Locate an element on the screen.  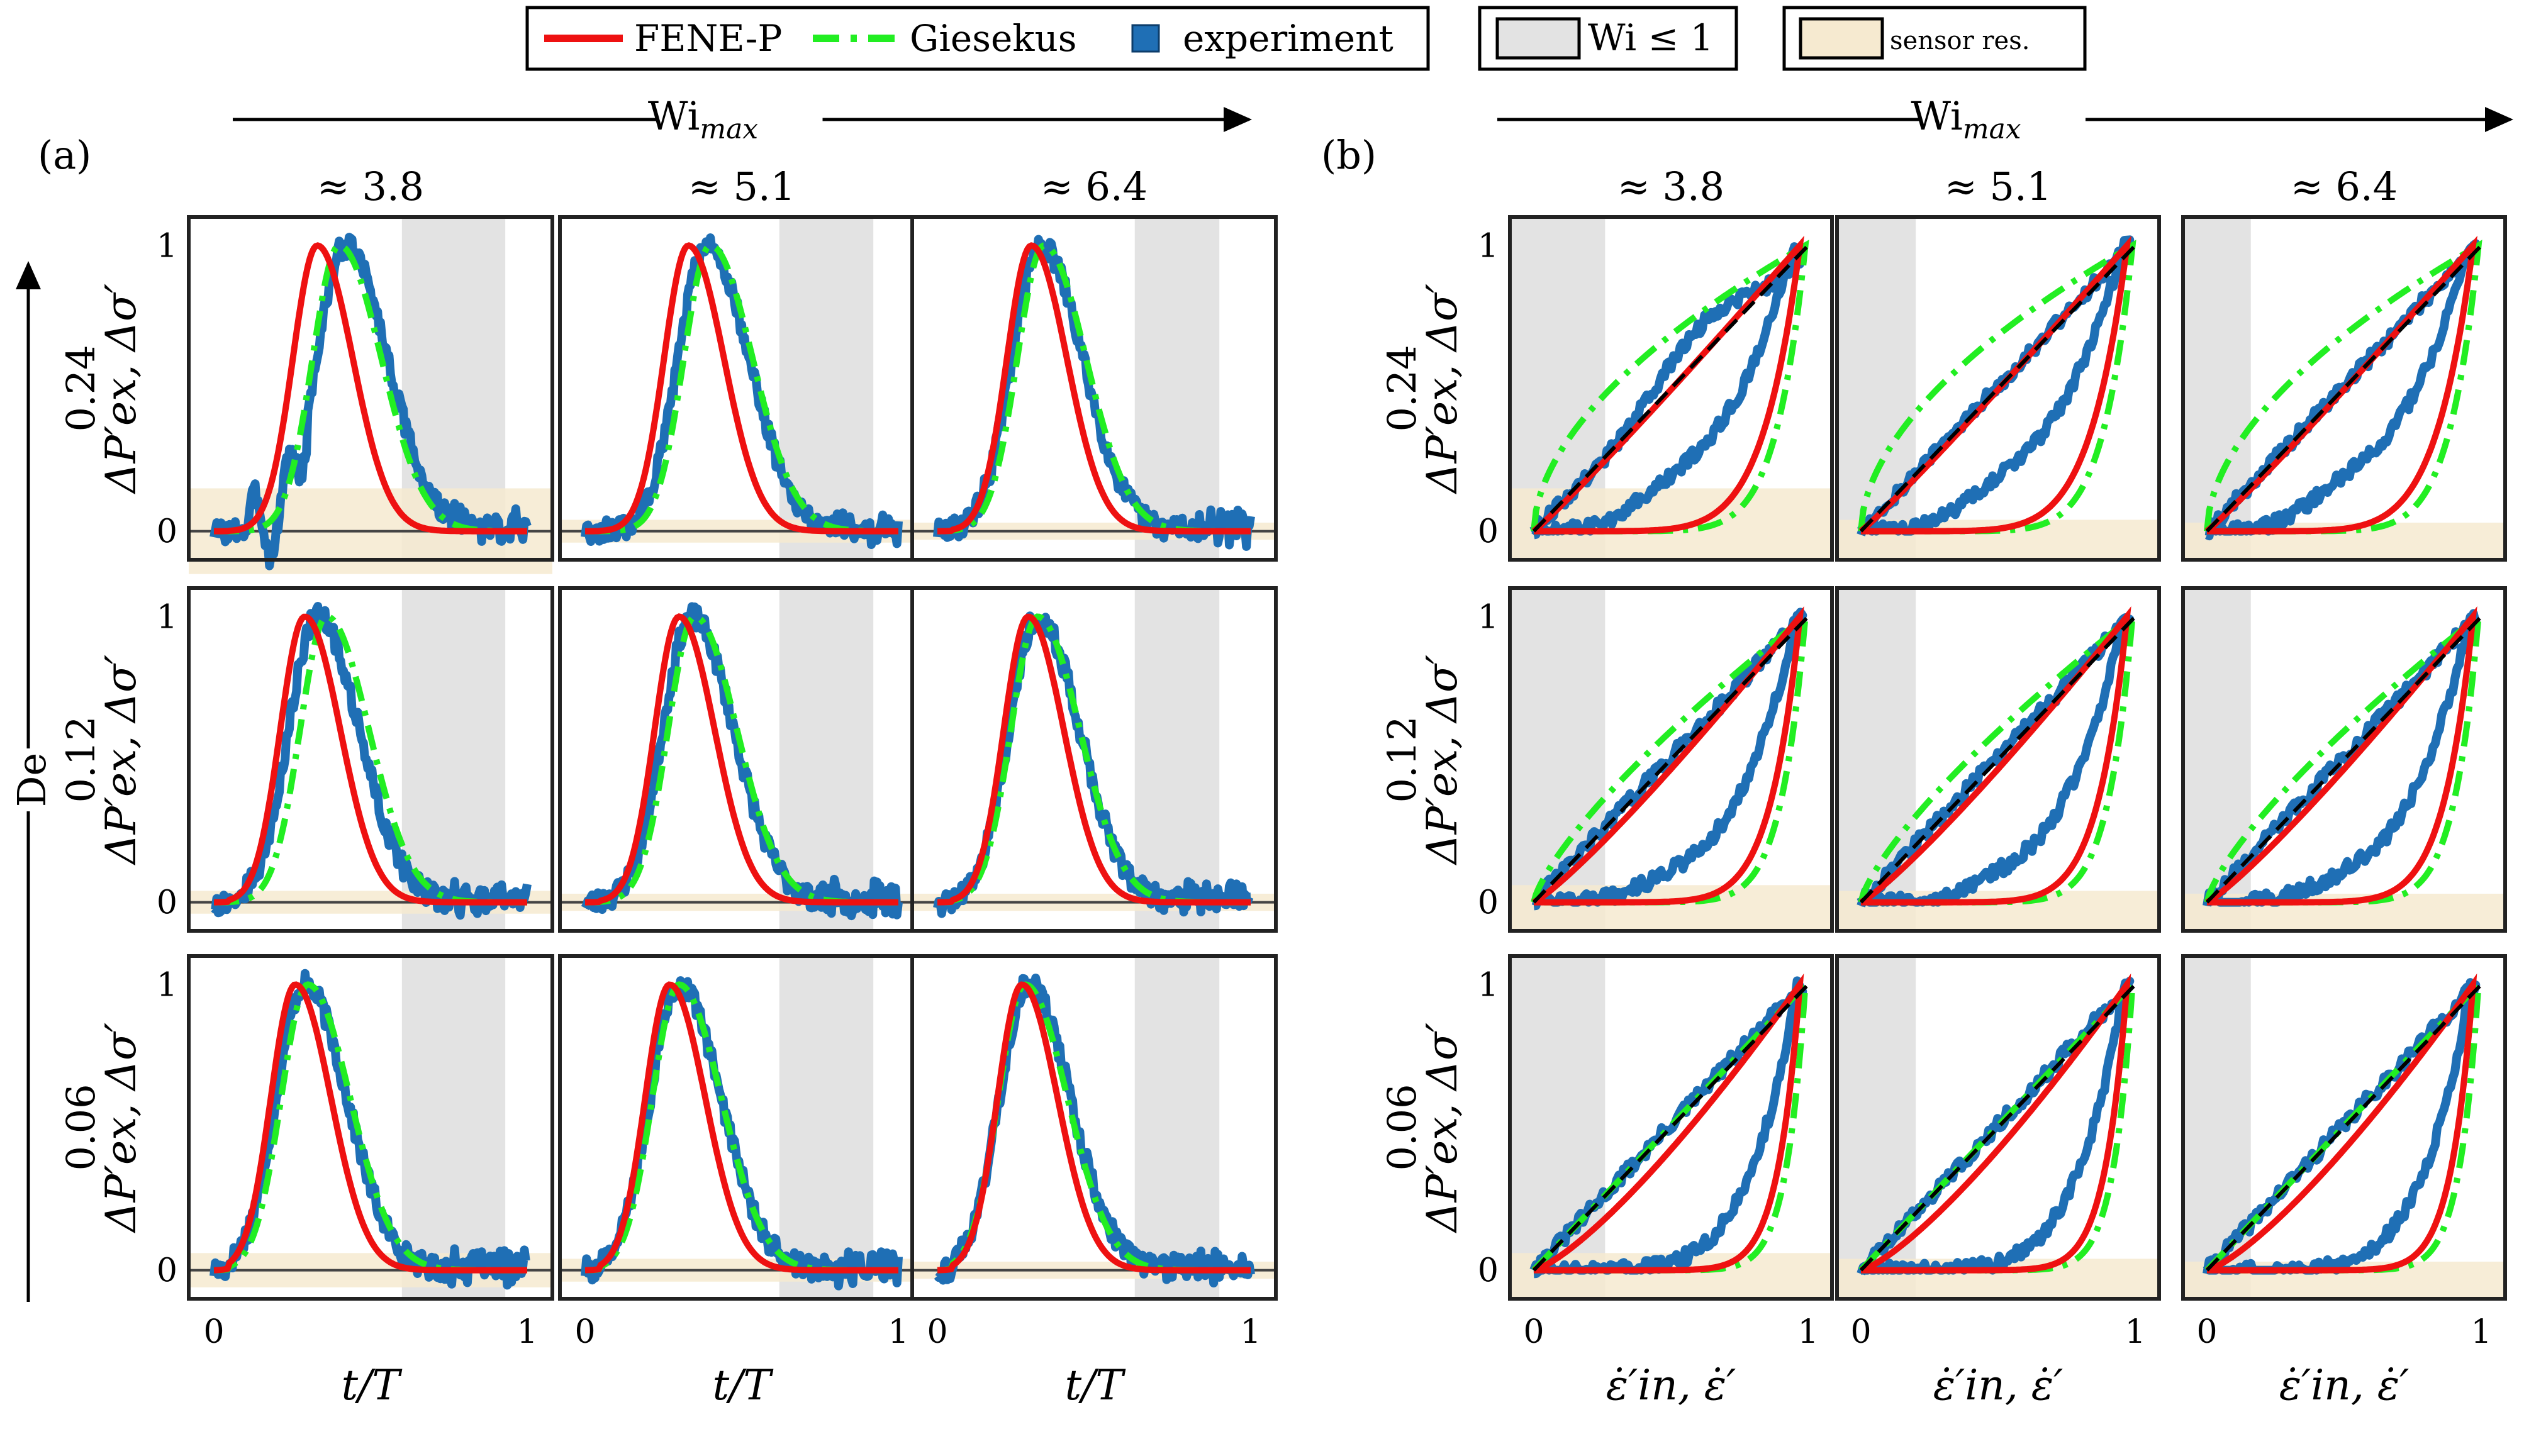
panel-a-r3-c3-xtick-0: 0 is located at coordinates (937, 1332).